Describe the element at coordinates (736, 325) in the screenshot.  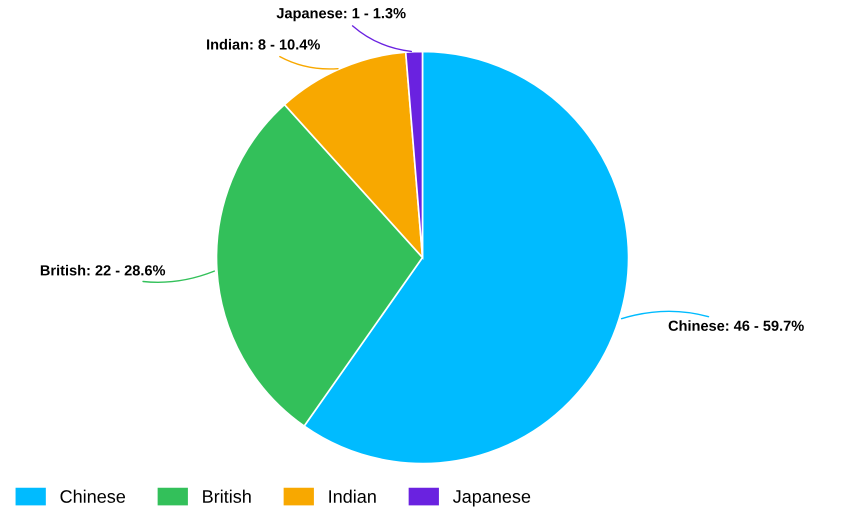
I see `data-label: Chinese: 46 - 59.7%` at that location.